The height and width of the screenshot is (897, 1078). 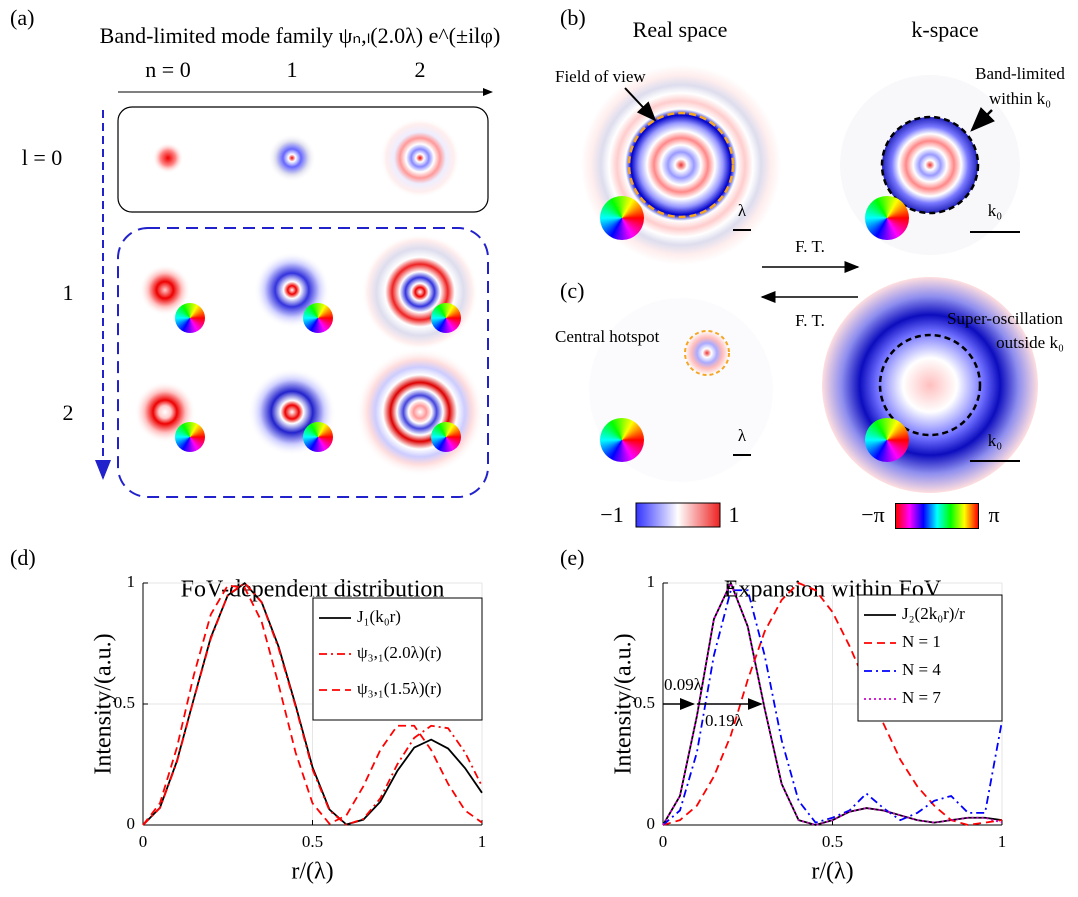 I want to click on legend-label: ψ₃,₁(1.5λ)(r), so click(x=399, y=688).